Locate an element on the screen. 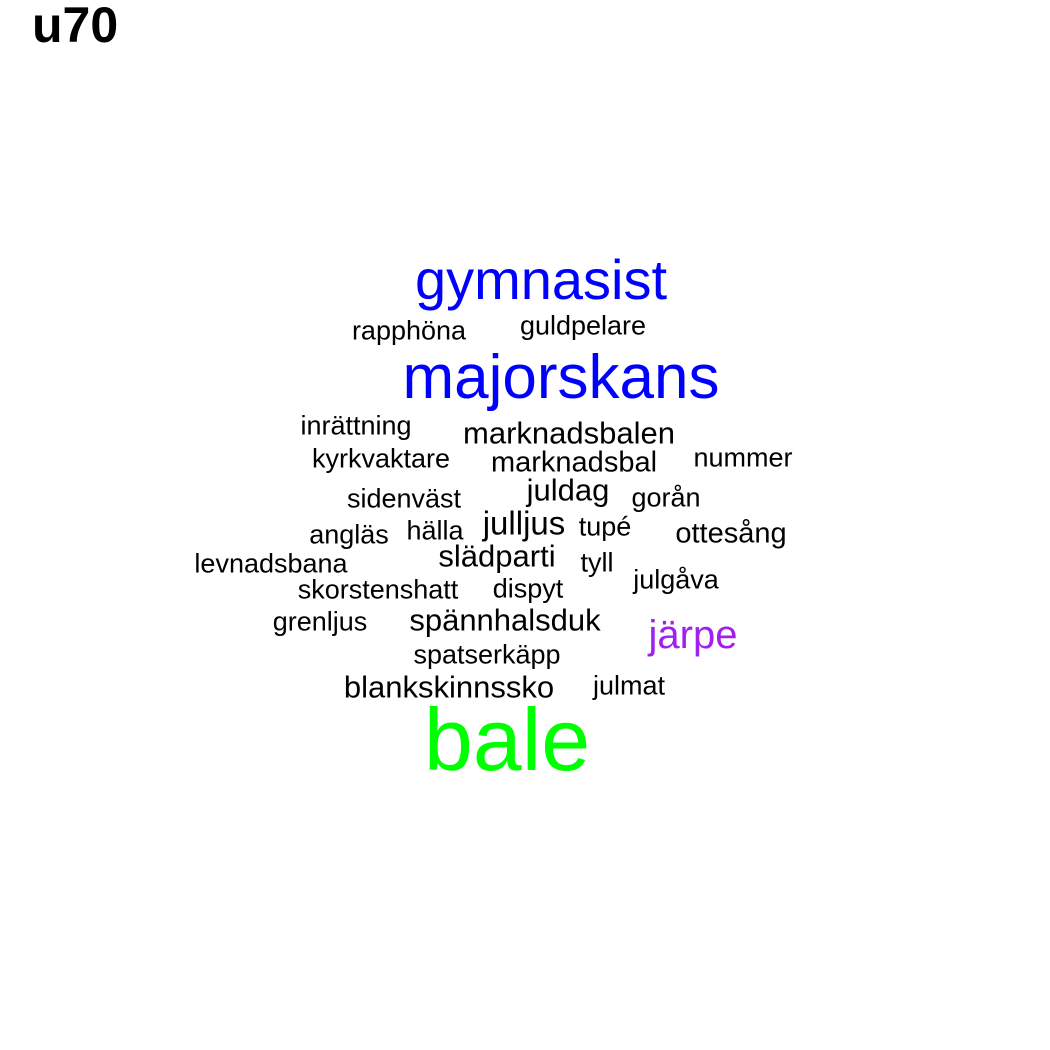  page-title: u70 is located at coordinates (75, 26).